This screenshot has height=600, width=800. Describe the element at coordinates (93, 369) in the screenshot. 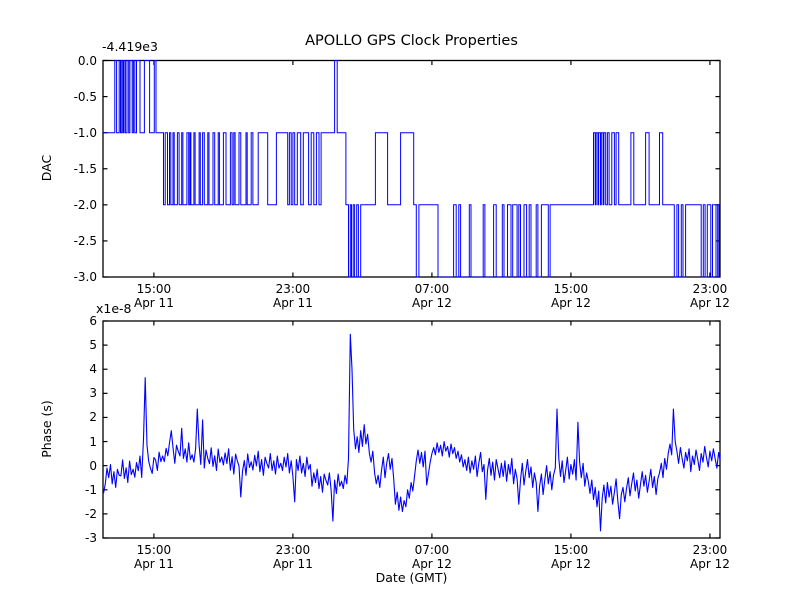

I see `y-tick-label: 4` at that location.